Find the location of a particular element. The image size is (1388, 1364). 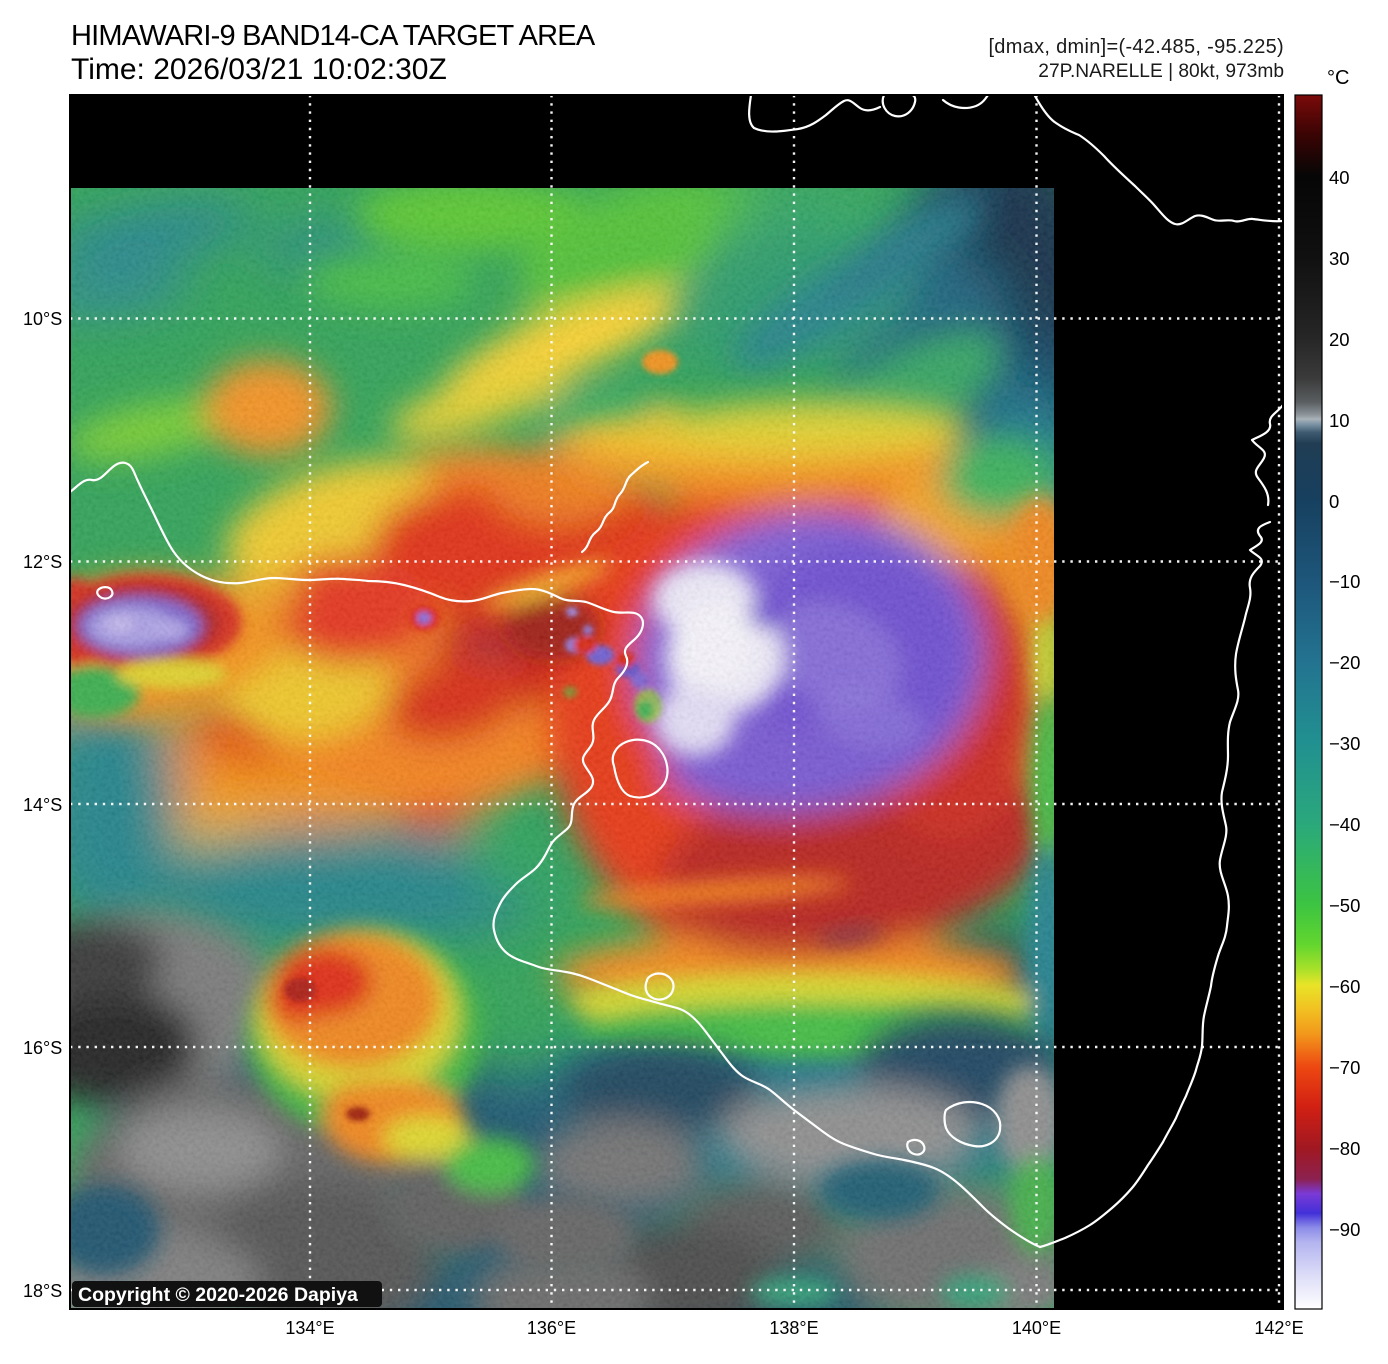

svg-text: 40 is located at coordinates (1339, 177).